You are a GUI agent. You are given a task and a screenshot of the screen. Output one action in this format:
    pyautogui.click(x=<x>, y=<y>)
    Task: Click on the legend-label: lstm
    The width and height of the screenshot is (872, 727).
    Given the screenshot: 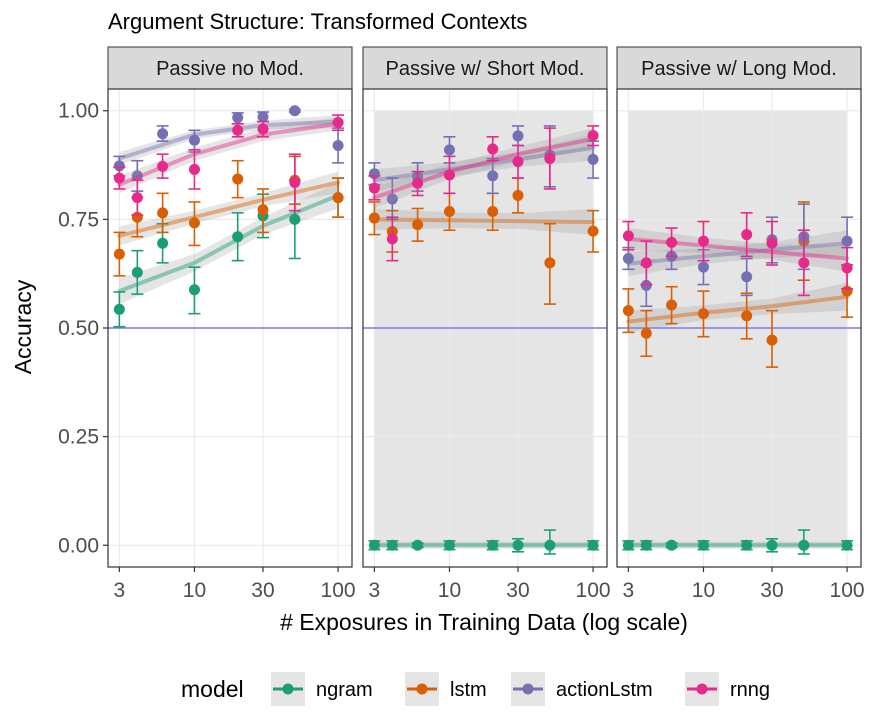 What is the action you would take?
    pyautogui.click(x=468, y=690)
    